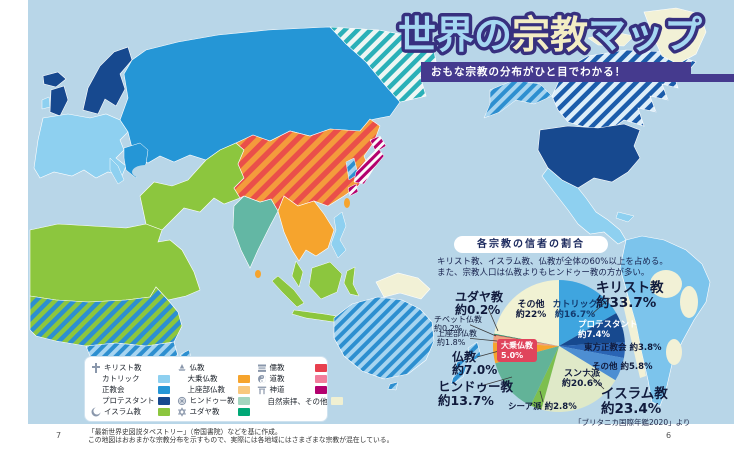 The image size is (734, 454). I want to click on legend-column-2: 仏教 大乗仏教 上座部仏教 ヒンドゥー教 ユダヤ教, so click(213, 389).